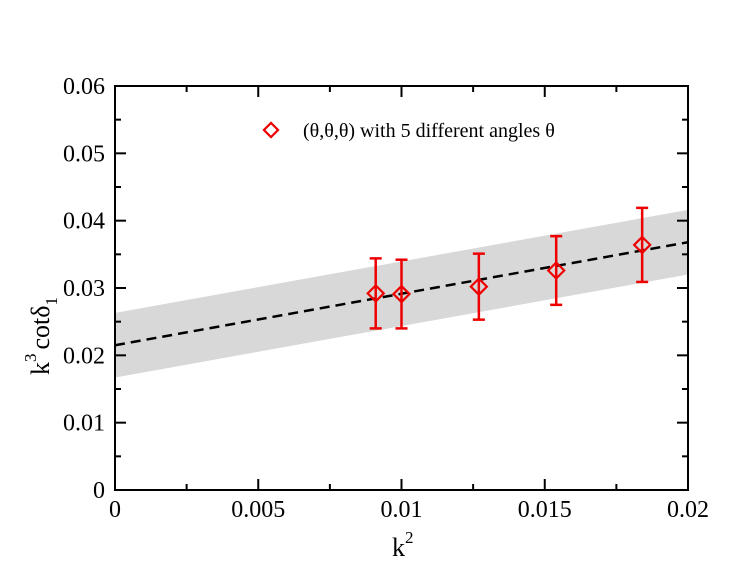 Image resolution: width=747 pixels, height=578 pixels. Describe the element at coordinates (115, 510) in the screenshot. I see `x-tick-label: 0` at that location.